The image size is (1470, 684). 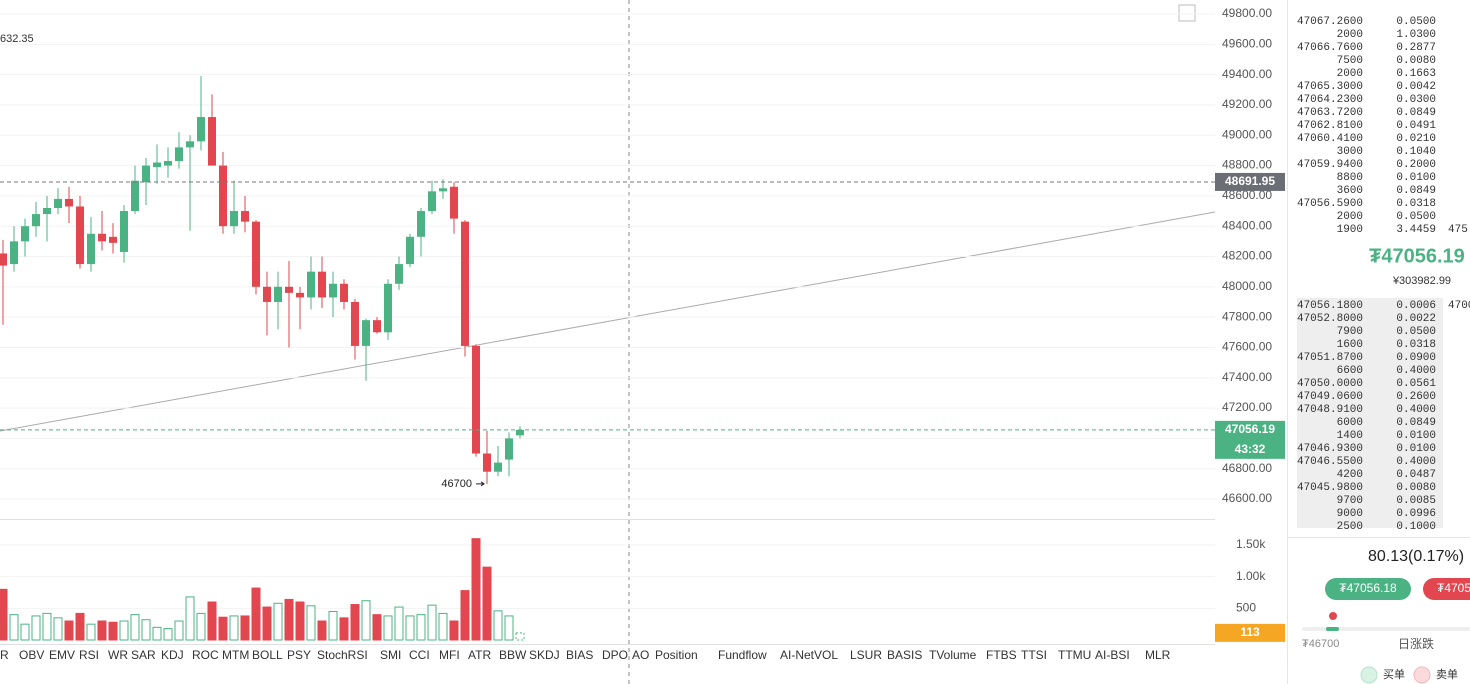 What do you see at coordinates (579, 655) in the screenshot?
I see `indicator-tab: BIAS` at bounding box center [579, 655].